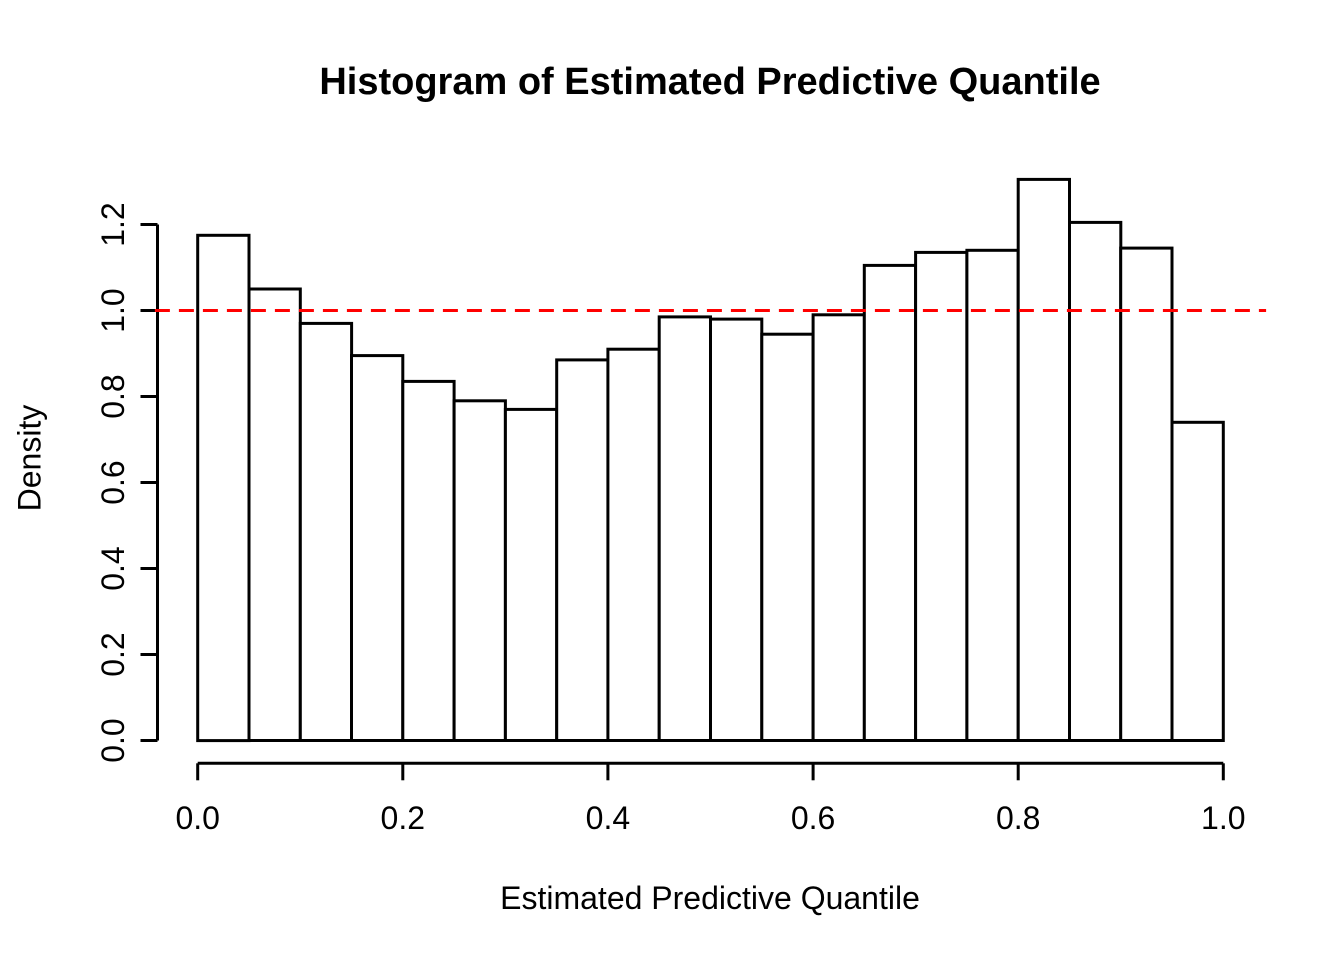 The height and width of the screenshot is (960, 1344). I want to click on y-tick-label: 0.8, so click(113, 396).